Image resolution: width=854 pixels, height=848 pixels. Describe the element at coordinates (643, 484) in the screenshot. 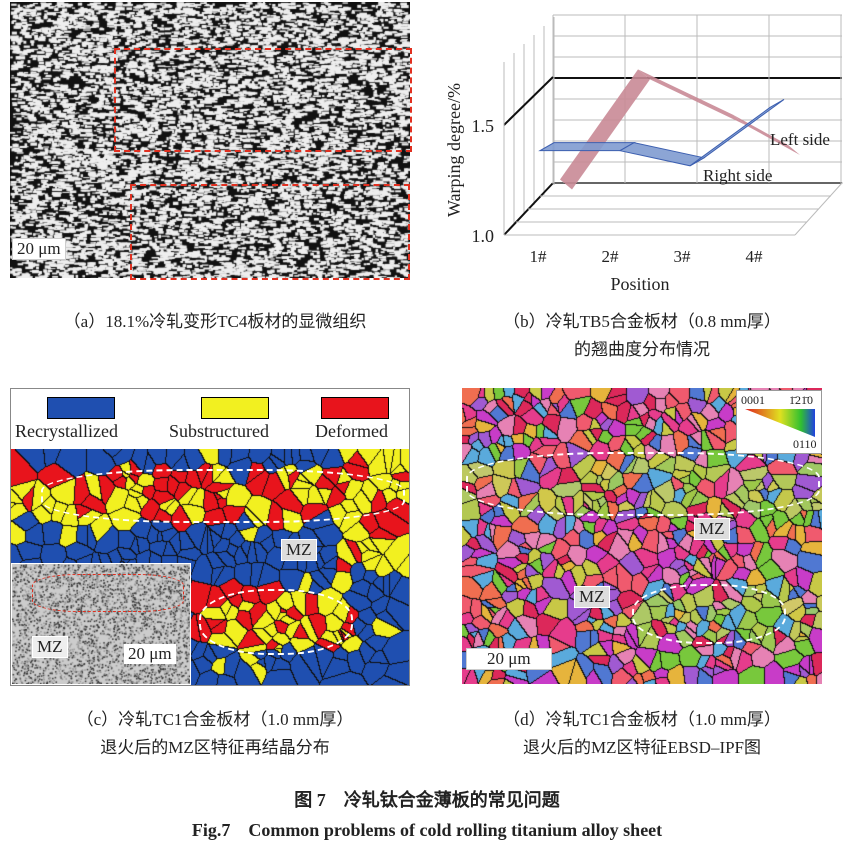

I see `mz-outline-d1` at that location.